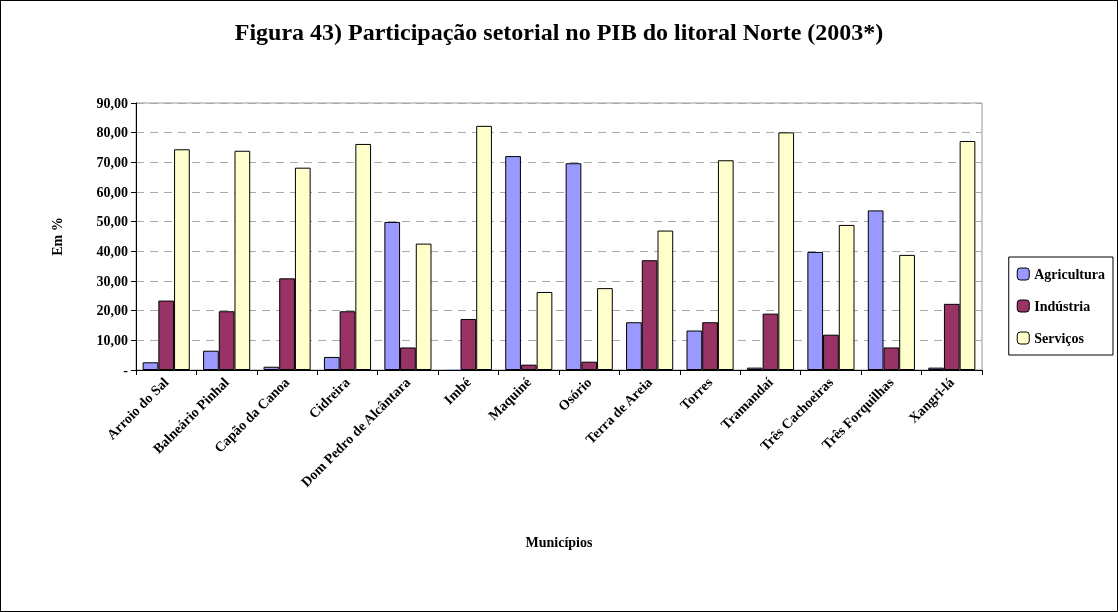  Describe the element at coordinates (1062, 306) in the screenshot. I see `legend-label: Indústria` at that location.